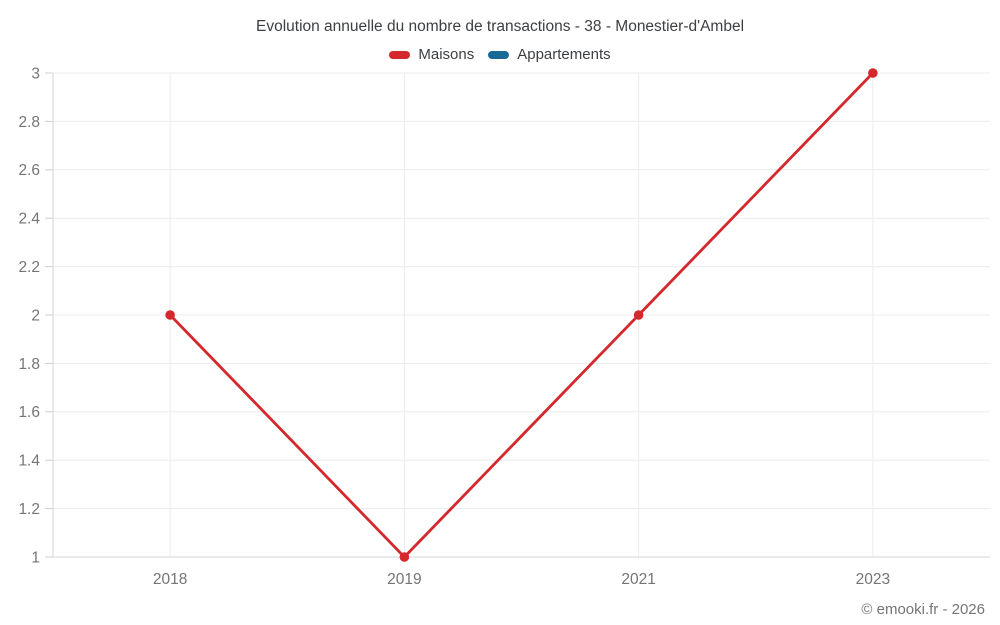 The image size is (1000, 625). What do you see at coordinates (873, 579) in the screenshot?
I see `x-tick-label: 2023` at bounding box center [873, 579].